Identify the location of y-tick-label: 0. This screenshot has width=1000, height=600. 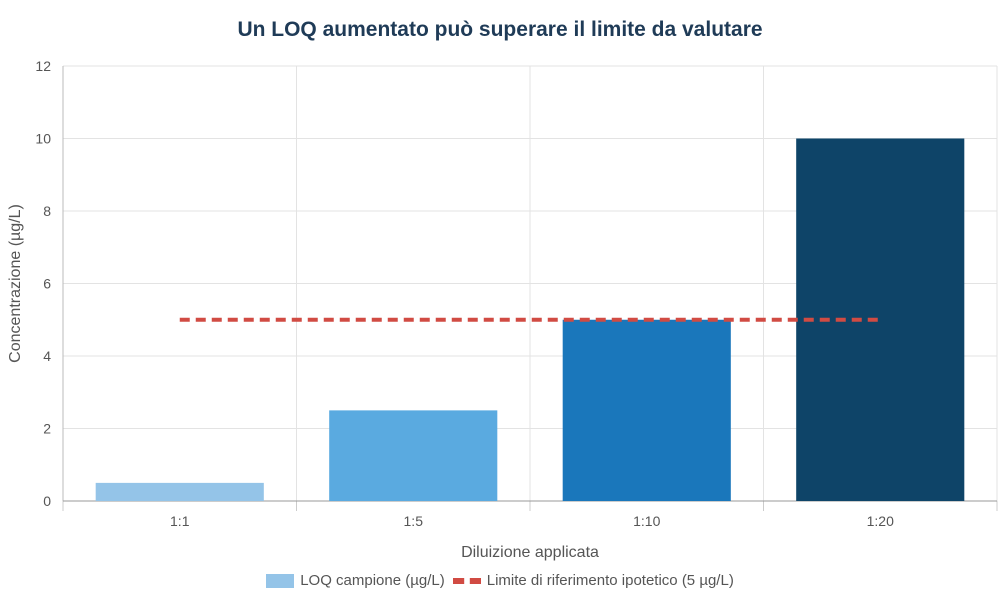
(47, 501).